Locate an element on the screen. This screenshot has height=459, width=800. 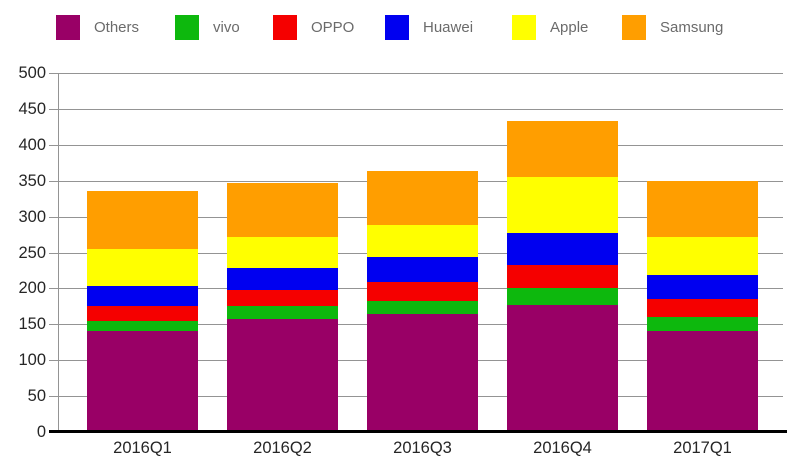
legend-swatch-others is located at coordinates (68, 27).